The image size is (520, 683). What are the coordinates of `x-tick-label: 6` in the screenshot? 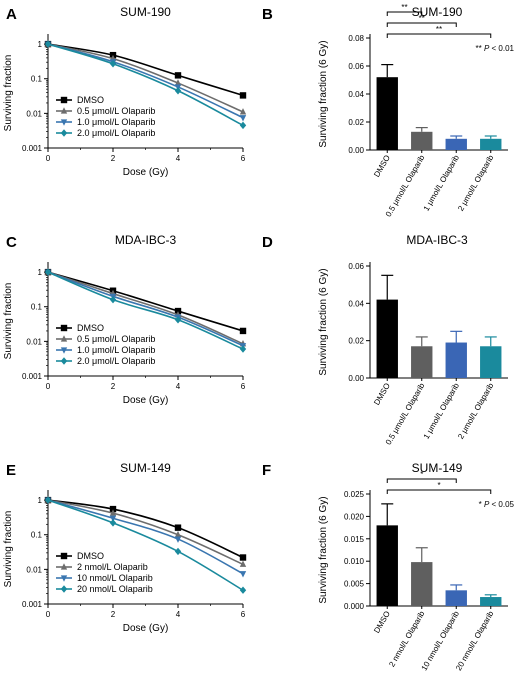 It's located at (243, 614).